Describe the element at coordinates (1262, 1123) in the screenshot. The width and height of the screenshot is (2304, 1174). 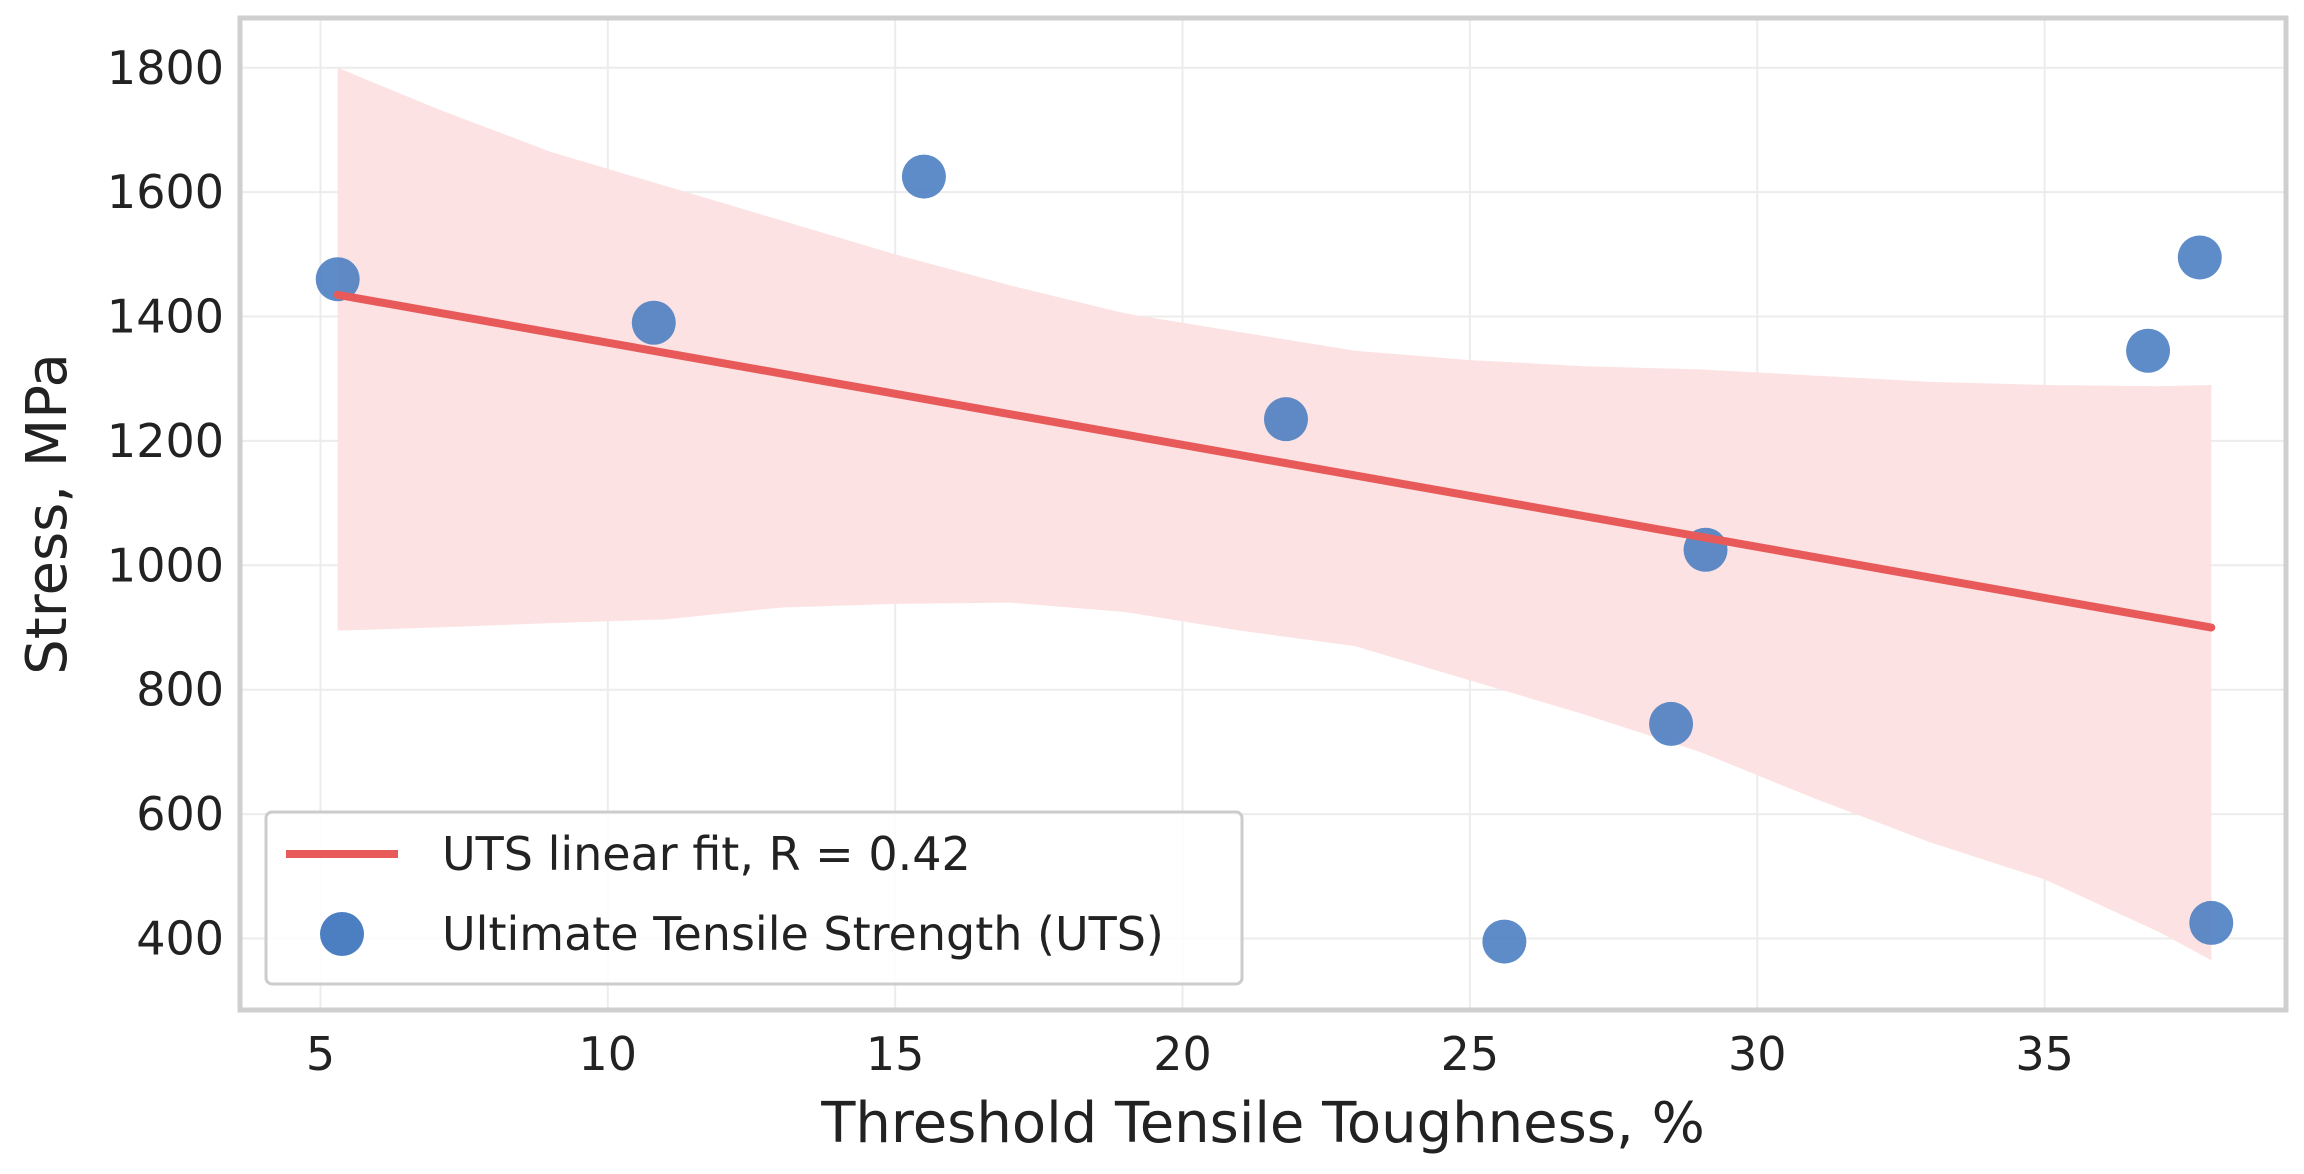
I see `x-axis-label: Threshold Tensile Toughness, %` at that location.